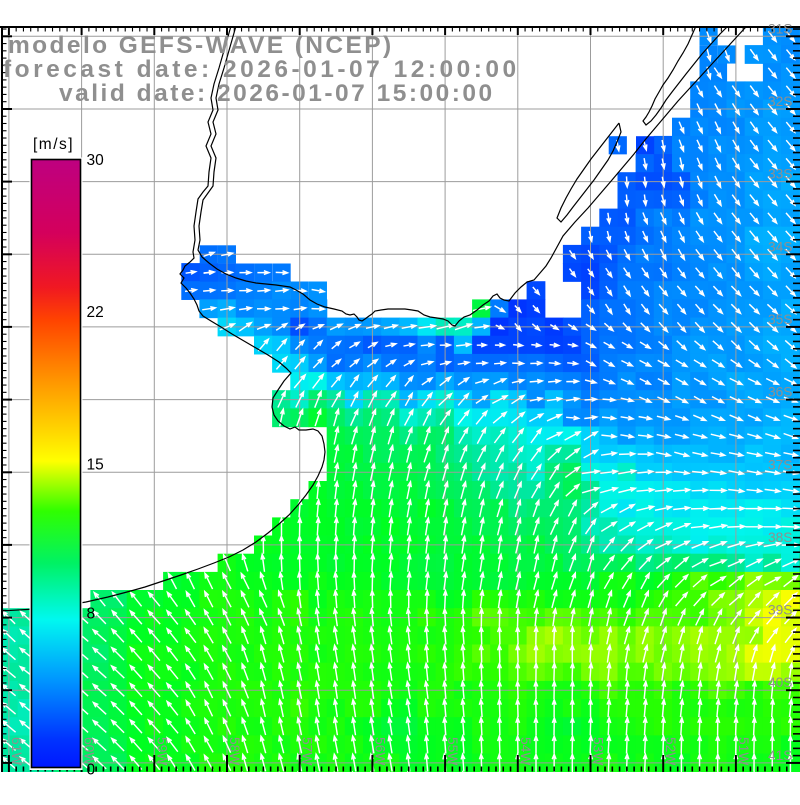 This screenshot has width=800, height=805. What do you see at coordinates (89, 751) in the screenshot?
I see `svg-text: 60W` at bounding box center [89, 751].